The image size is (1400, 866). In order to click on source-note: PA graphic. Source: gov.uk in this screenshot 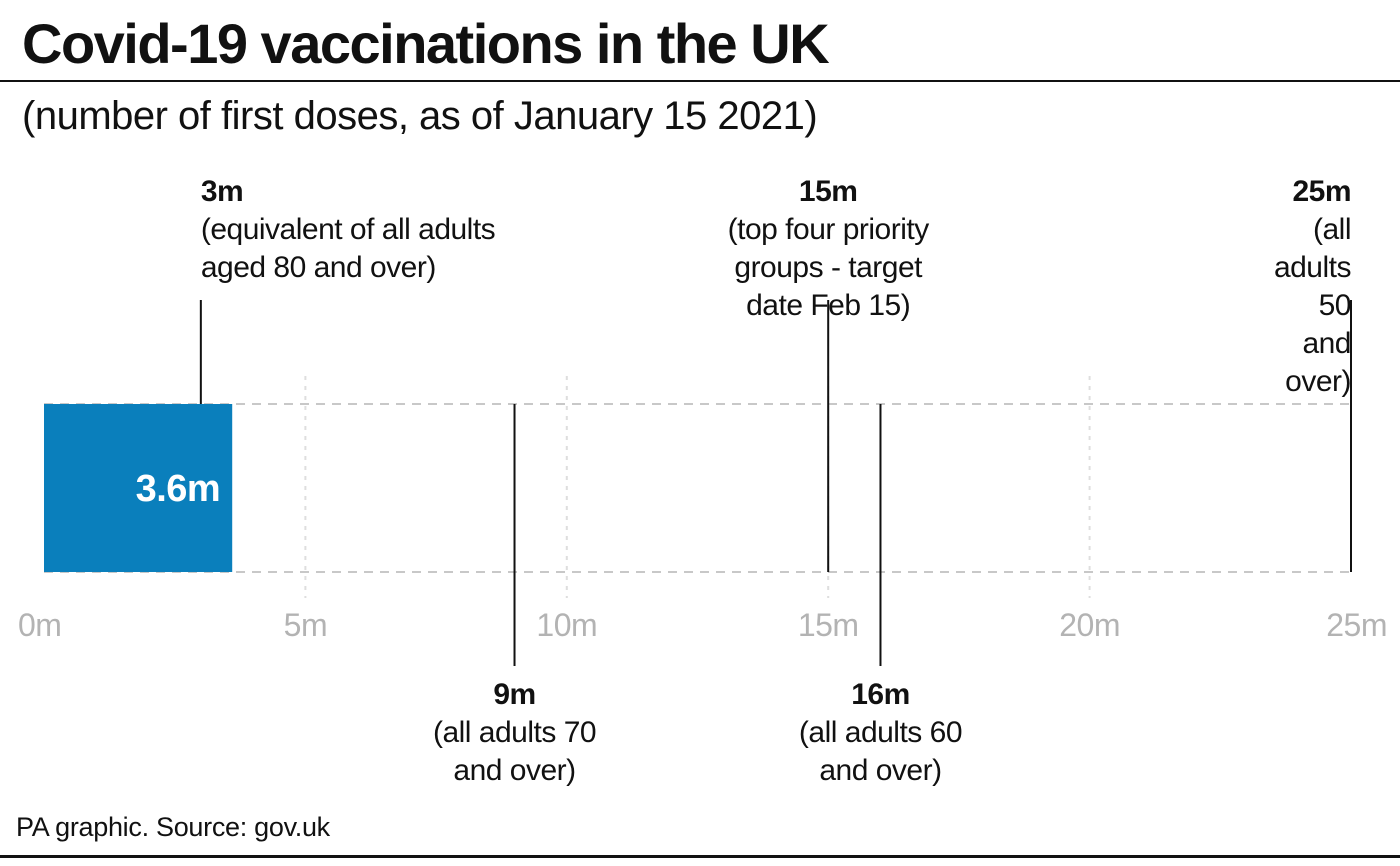, I will do `click(173, 827)`.